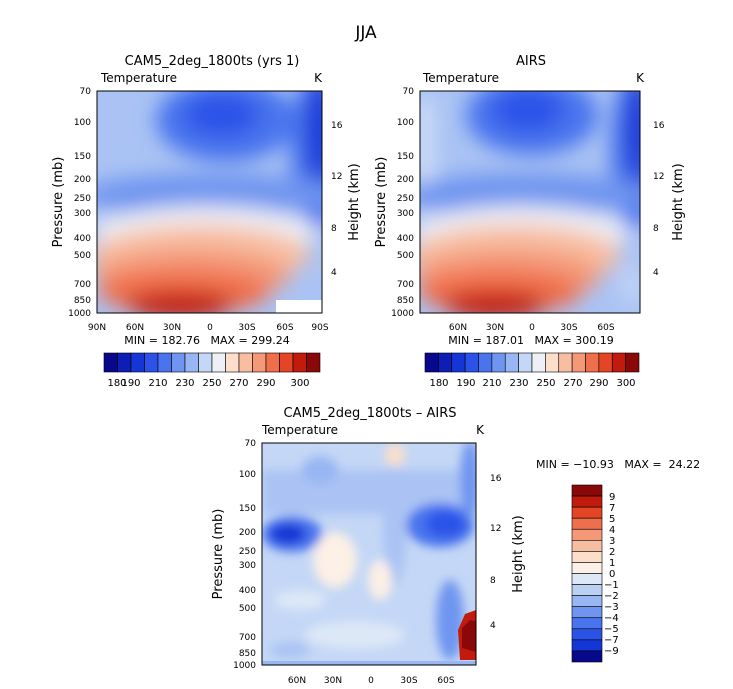 This screenshot has width=733, height=689. I want to click on colorbar-diff: 9 7 5 4 3 2 1 0 −1 −2 −3 −4 −5 −7 −9, so click(595, 573).